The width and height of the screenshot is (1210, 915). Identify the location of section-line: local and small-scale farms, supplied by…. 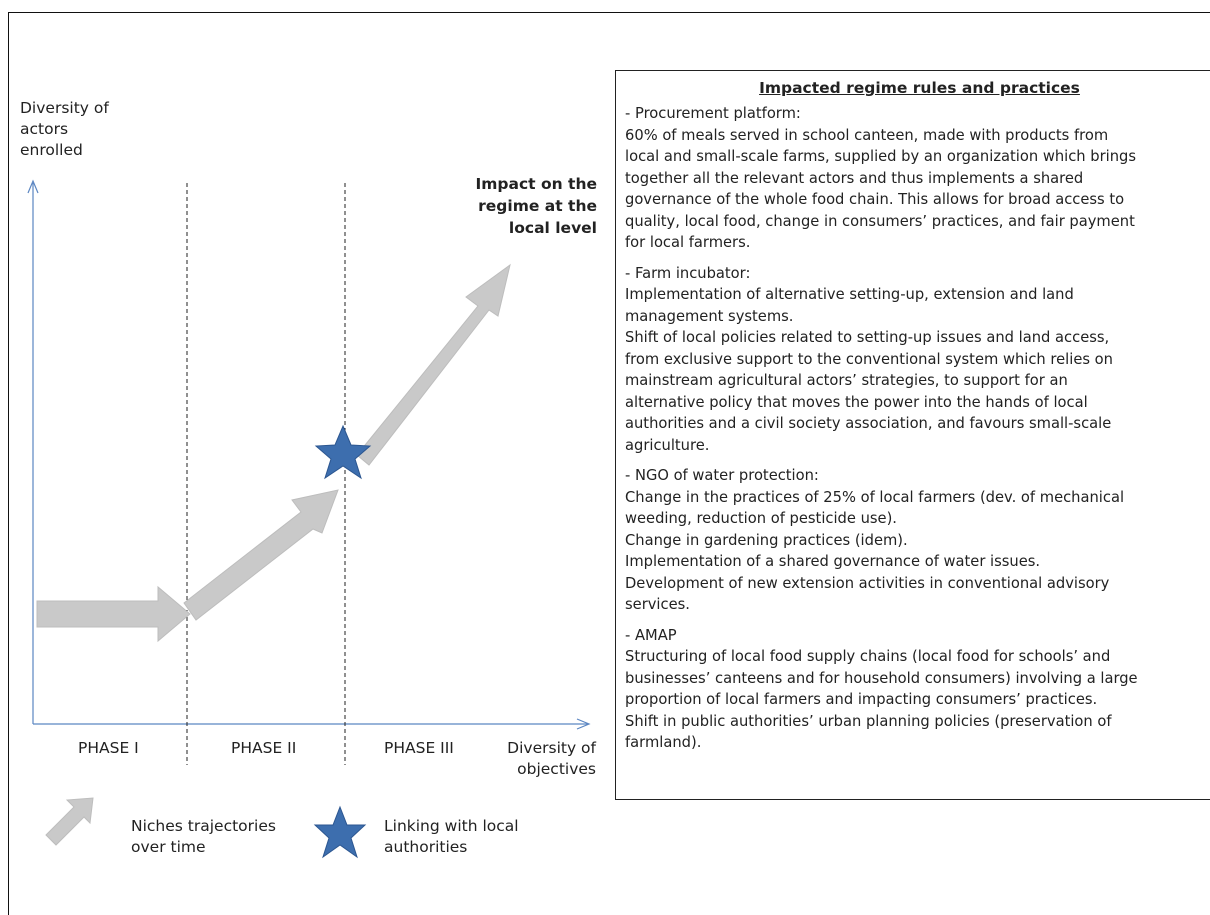
(881, 156).